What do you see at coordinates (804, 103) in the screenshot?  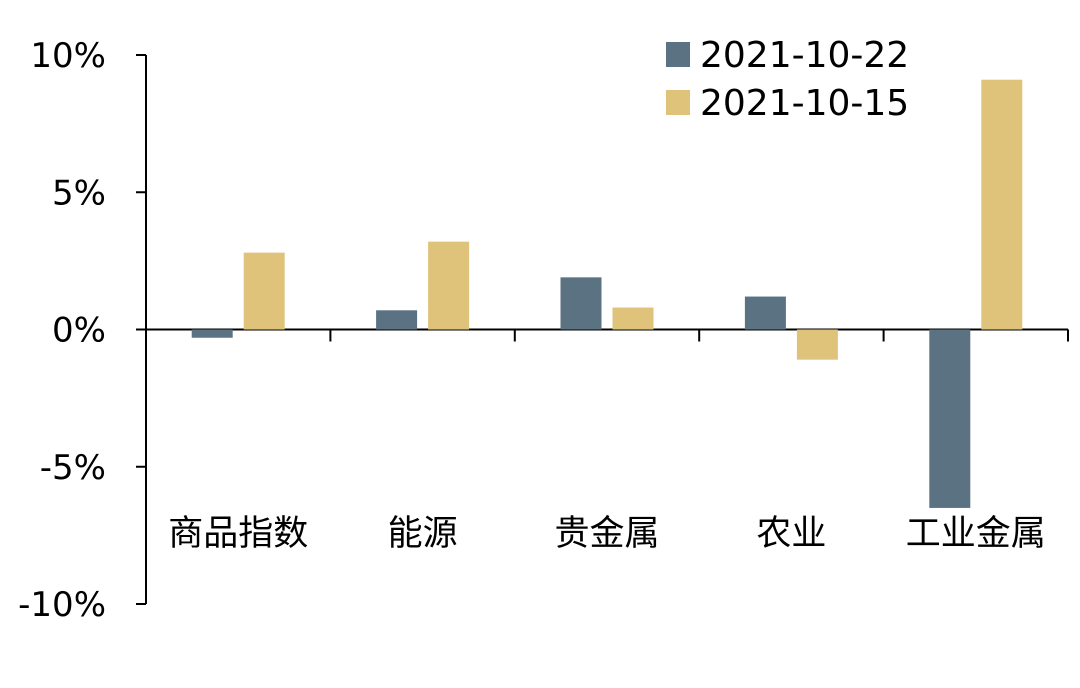 I see `legend-label: 2021-10-15` at bounding box center [804, 103].